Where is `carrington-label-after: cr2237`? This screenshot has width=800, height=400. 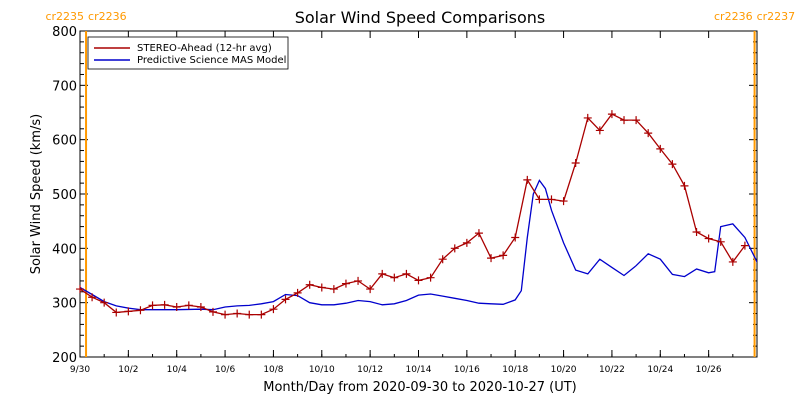
carrington-label-after: cr2237 is located at coordinates (776, 16).